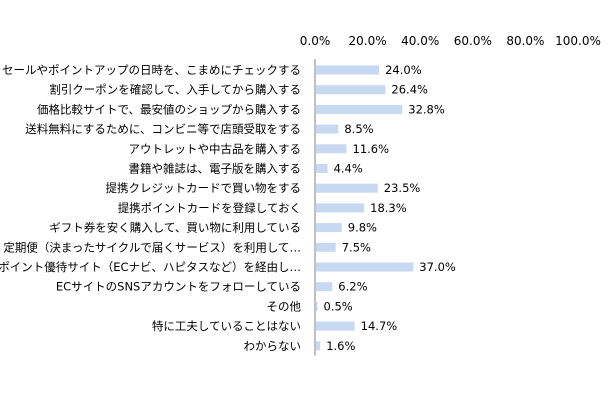 The height and width of the screenshot is (400, 610). What do you see at coordinates (273, 346) in the screenshot?
I see `category-label: わからない` at bounding box center [273, 346].